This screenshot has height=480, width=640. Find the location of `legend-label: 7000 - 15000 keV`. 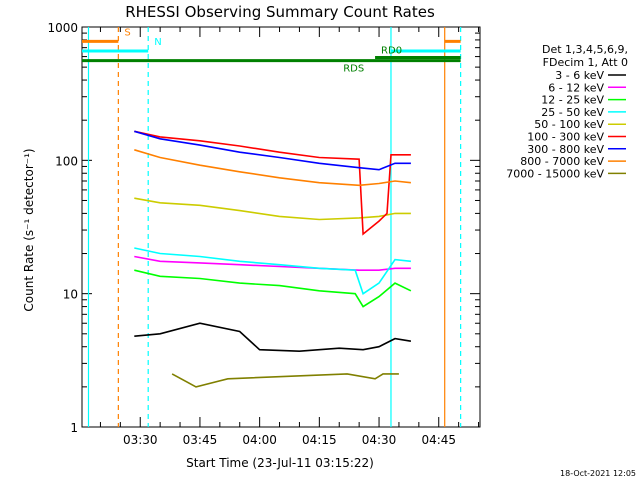

legend-label: 7000 - 15000 keV is located at coordinates (555, 173).